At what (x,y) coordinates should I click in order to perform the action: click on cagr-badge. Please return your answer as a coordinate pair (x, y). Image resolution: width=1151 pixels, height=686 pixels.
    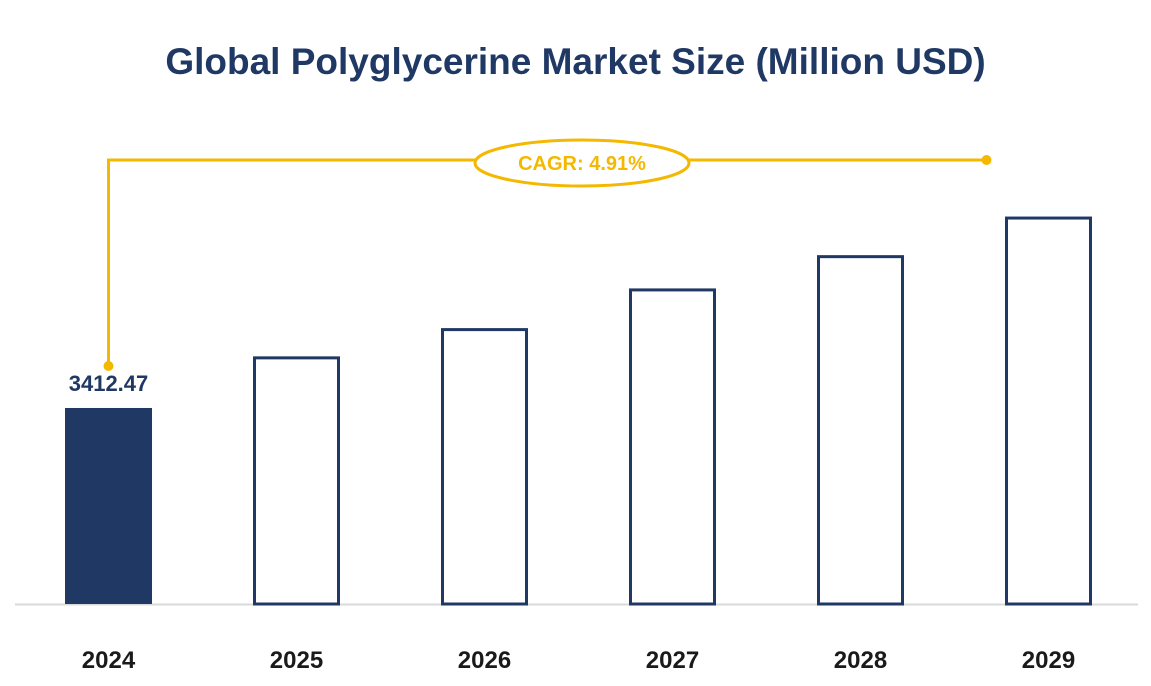
    Looking at the image, I should click on (582, 163).